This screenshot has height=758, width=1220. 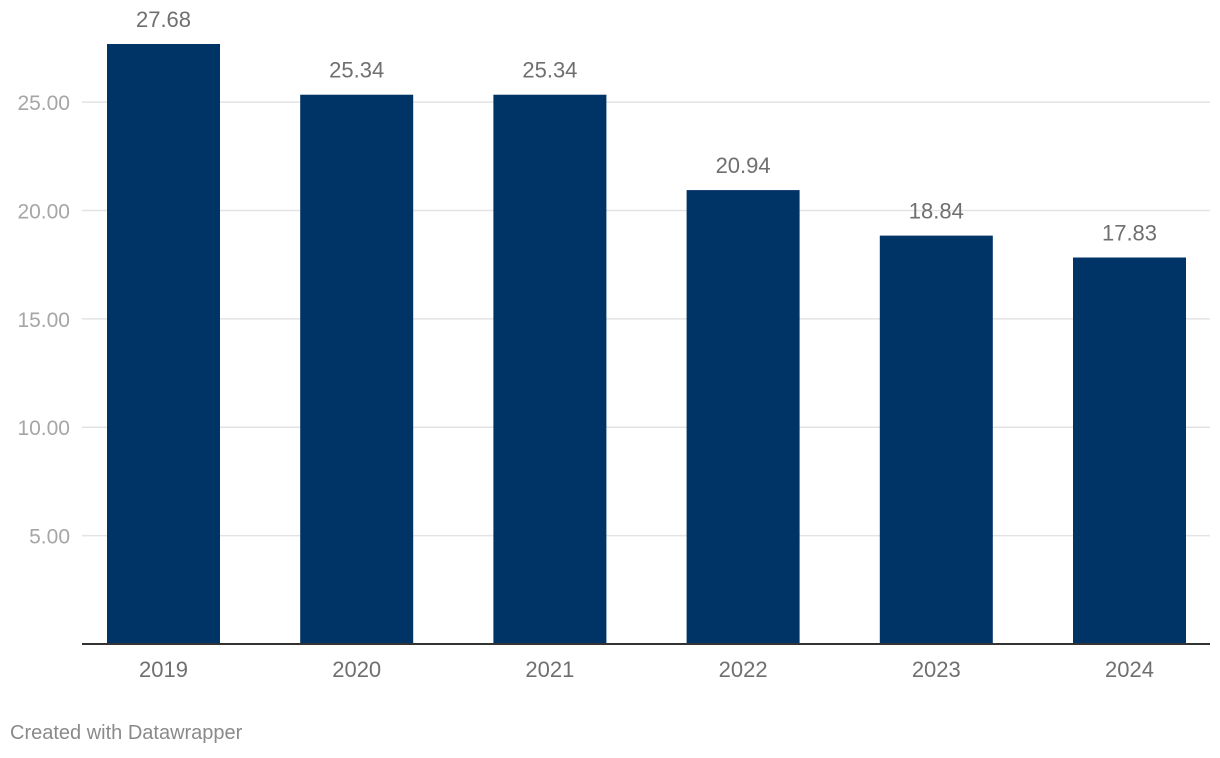 I want to click on x-tick-label: 2023, so click(x=936, y=669).